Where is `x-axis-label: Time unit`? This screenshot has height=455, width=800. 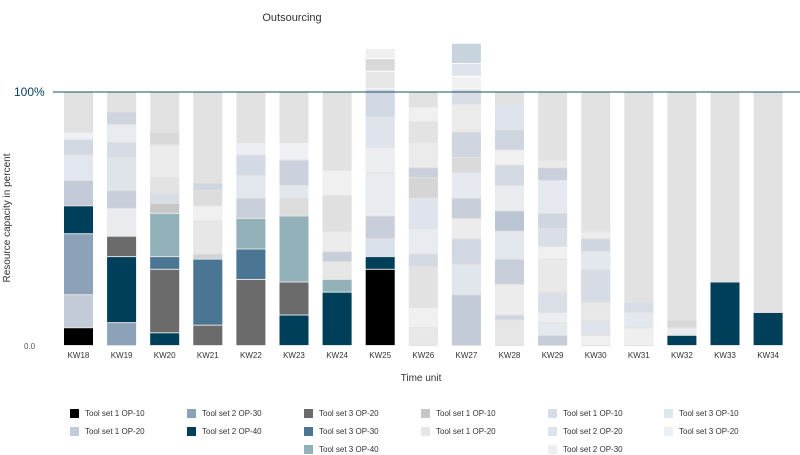
x-axis-label: Time unit is located at coordinates (421, 378).